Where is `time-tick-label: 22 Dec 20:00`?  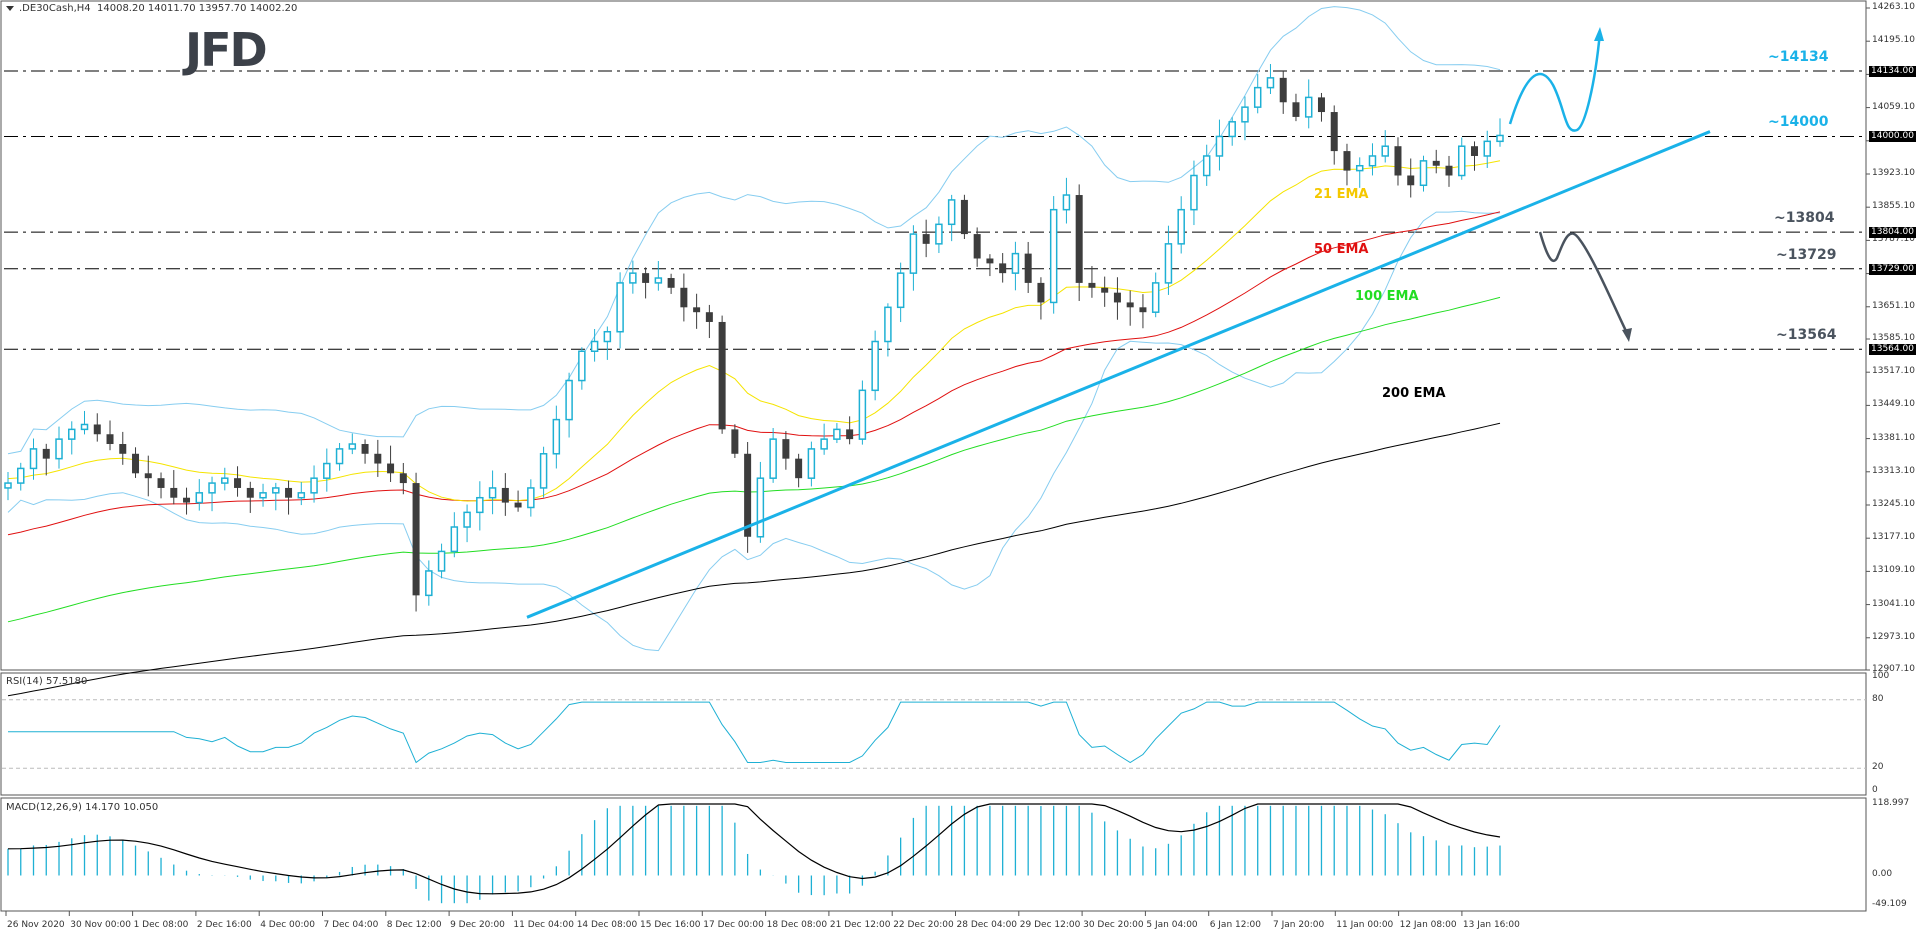 time-tick-label: 22 Dec 20:00 is located at coordinates (923, 925).